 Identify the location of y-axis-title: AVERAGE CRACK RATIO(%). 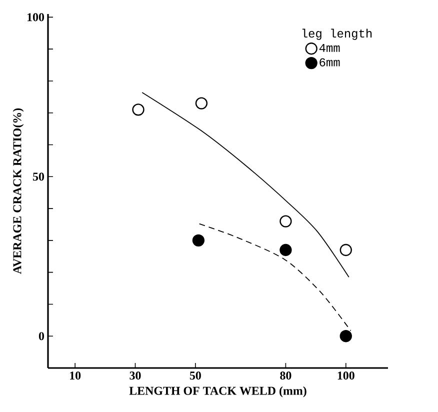
(18, 191).